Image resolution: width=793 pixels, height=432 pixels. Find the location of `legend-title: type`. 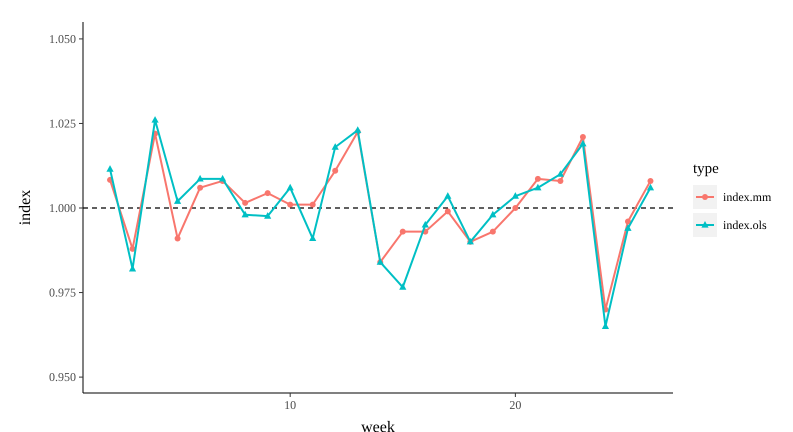

legend-title: type is located at coordinates (706, 169).